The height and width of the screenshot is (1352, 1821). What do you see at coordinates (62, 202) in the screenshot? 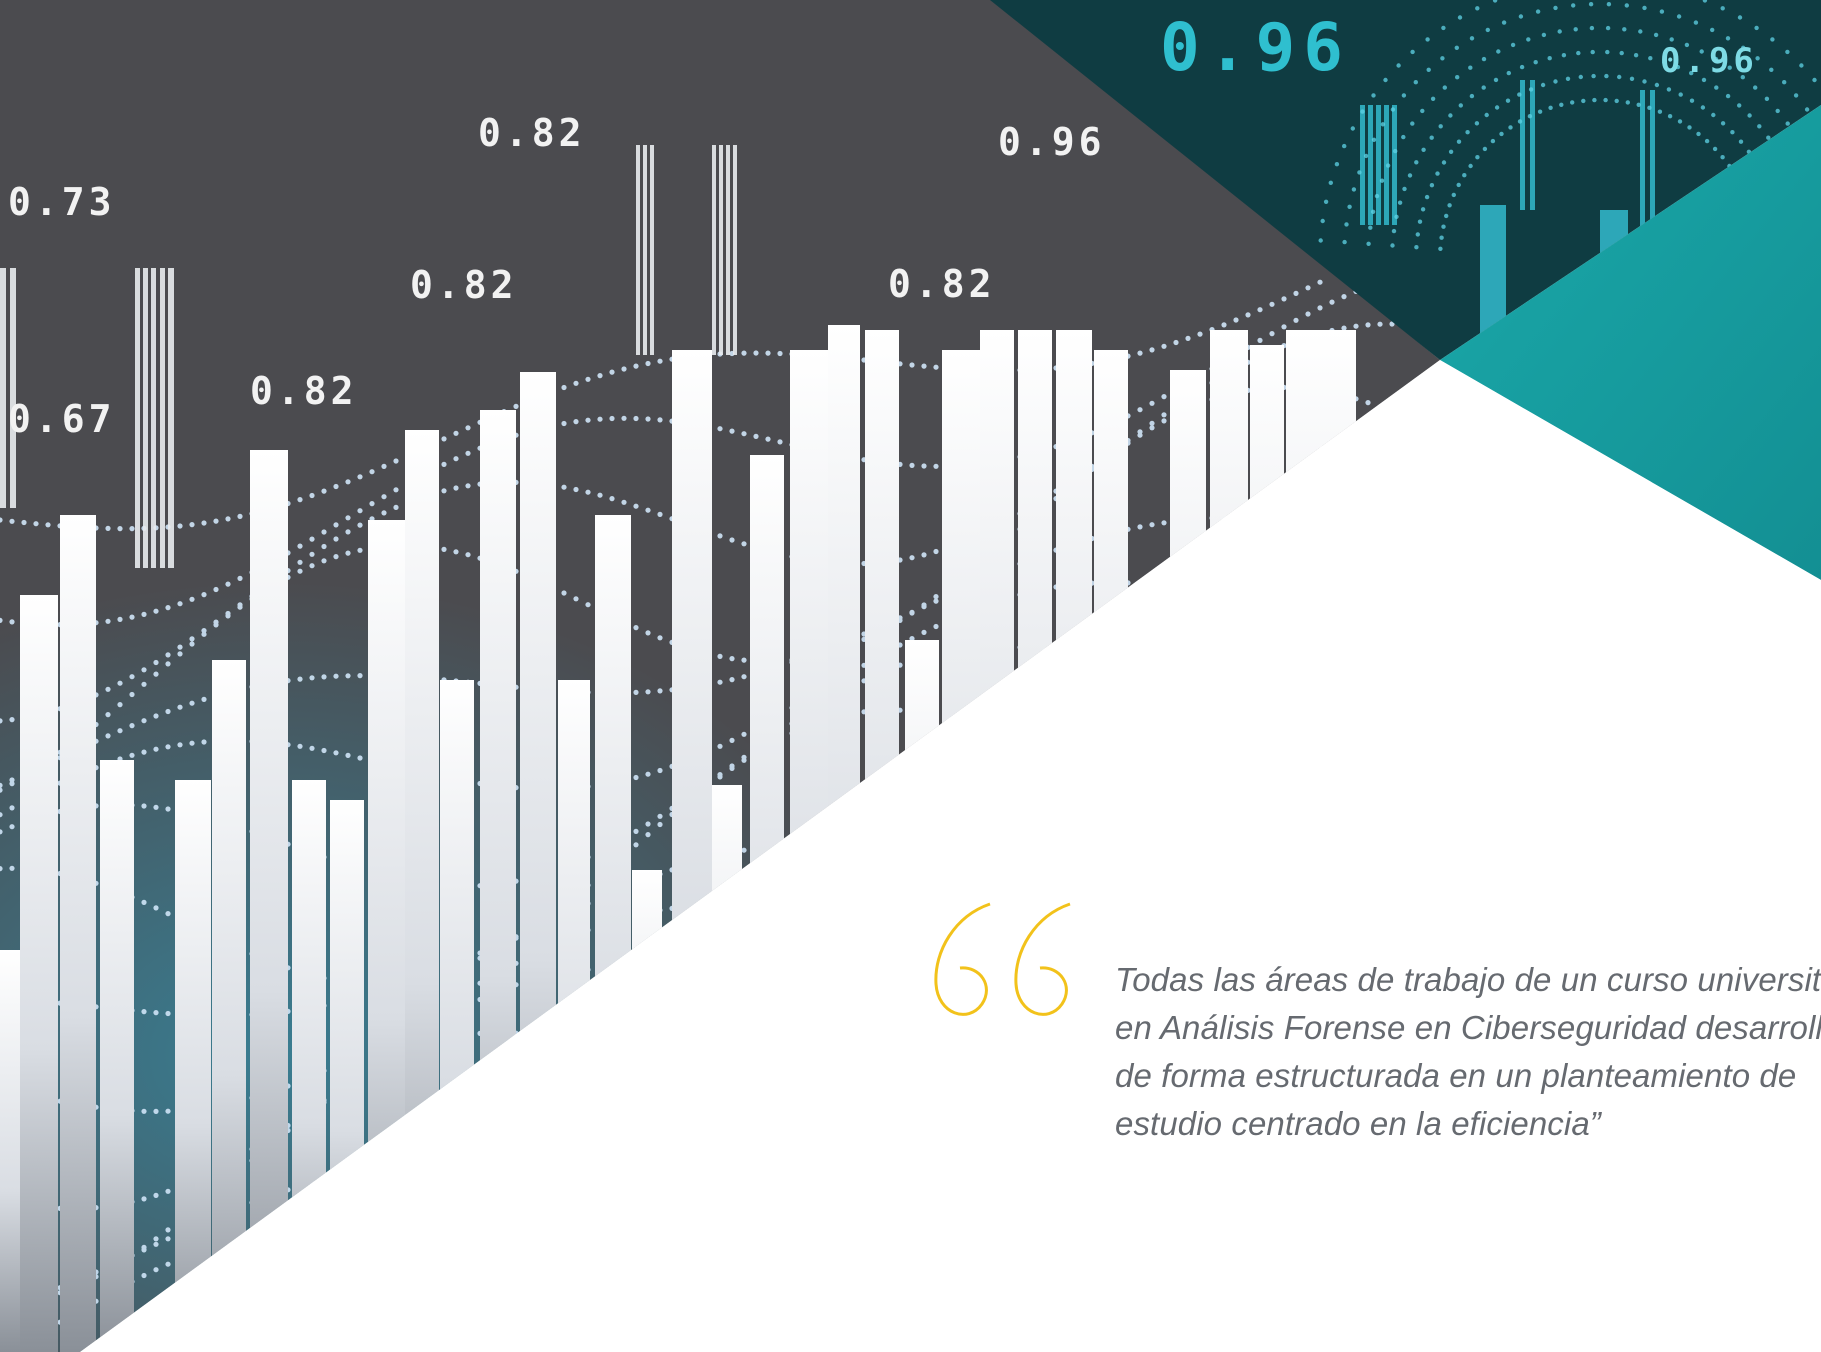
I see `label-0-73: 0.73` at bounding box center [62, 202].